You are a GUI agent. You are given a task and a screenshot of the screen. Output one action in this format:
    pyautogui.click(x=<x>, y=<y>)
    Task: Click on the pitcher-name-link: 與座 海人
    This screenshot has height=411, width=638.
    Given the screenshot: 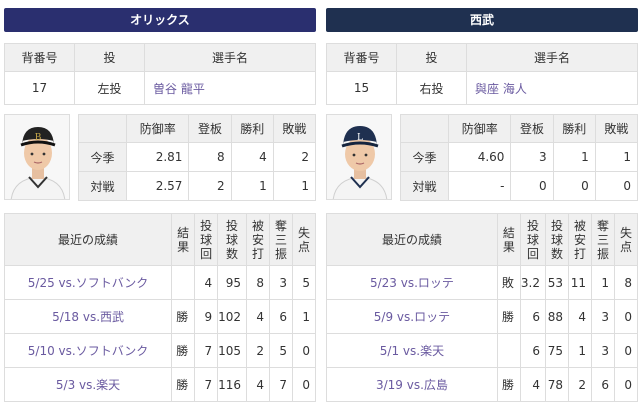 What is the action you would take?
    pyautogui.click(x=552, y=88)
    